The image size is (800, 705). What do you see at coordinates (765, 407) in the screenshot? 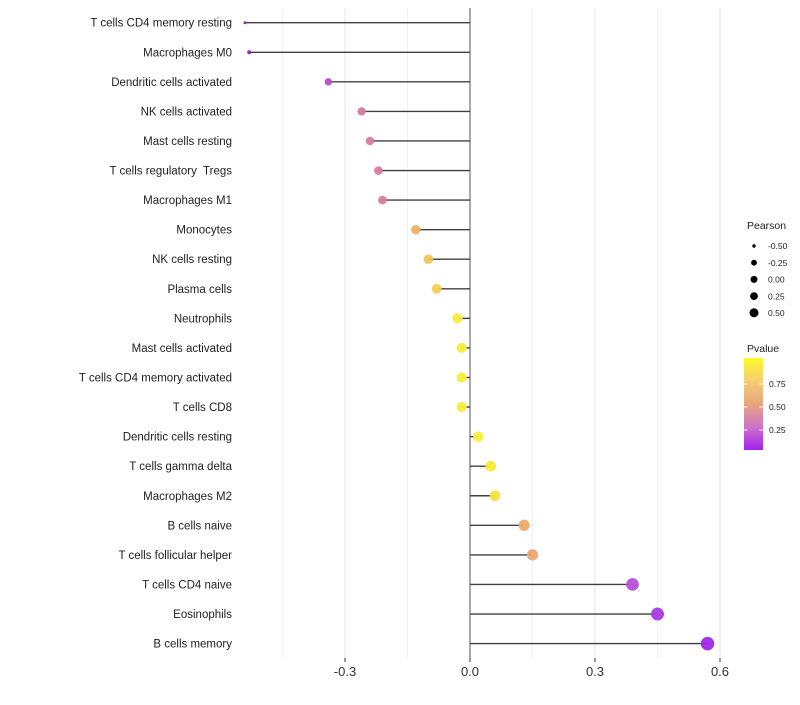
I see `legend-pvalue-ticks: 0.75 0.50 0.25` at bounding box center [765, 407].